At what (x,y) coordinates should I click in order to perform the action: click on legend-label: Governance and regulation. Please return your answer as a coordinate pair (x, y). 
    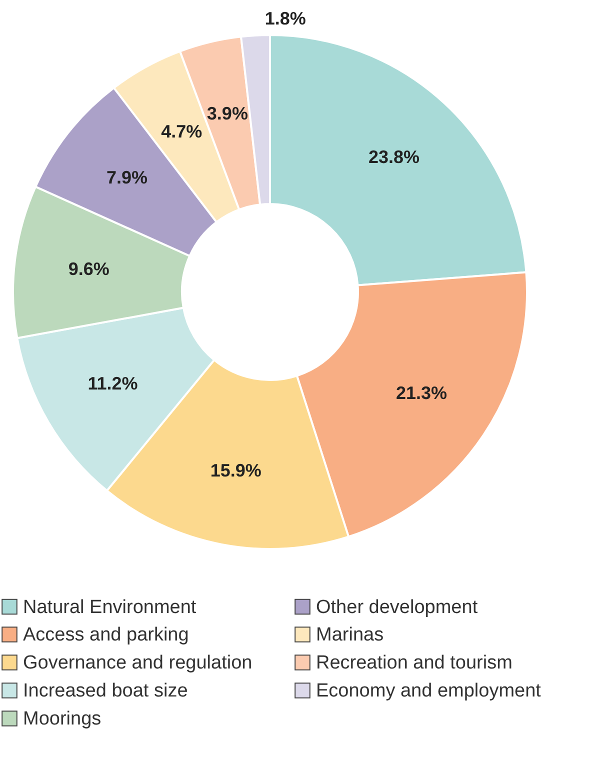
    Looking at the image, I should click on (137, 663).